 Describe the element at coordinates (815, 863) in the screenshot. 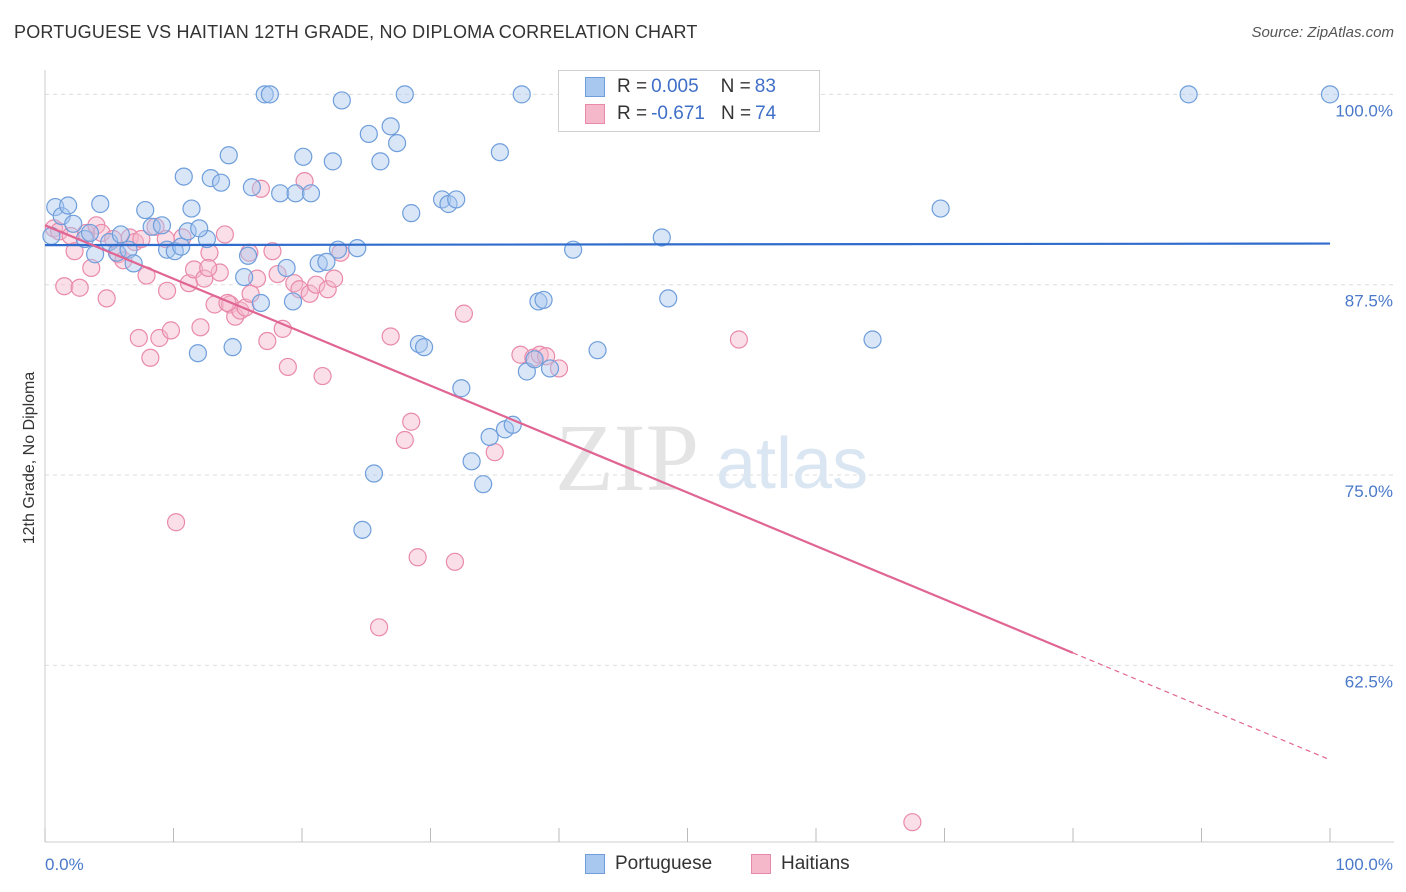

I see `bottom-legend-label-haitians: Haitians` at that location.